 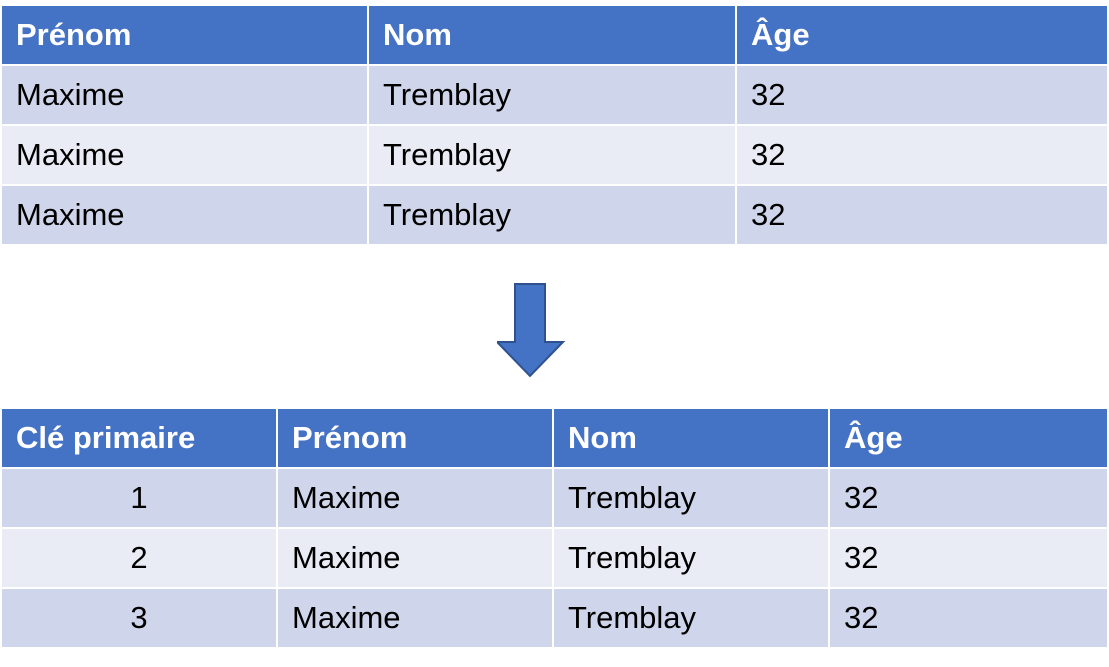 I want to click on table-row: 3 Maxime Tremblay 32, so click(x=554, y=618).